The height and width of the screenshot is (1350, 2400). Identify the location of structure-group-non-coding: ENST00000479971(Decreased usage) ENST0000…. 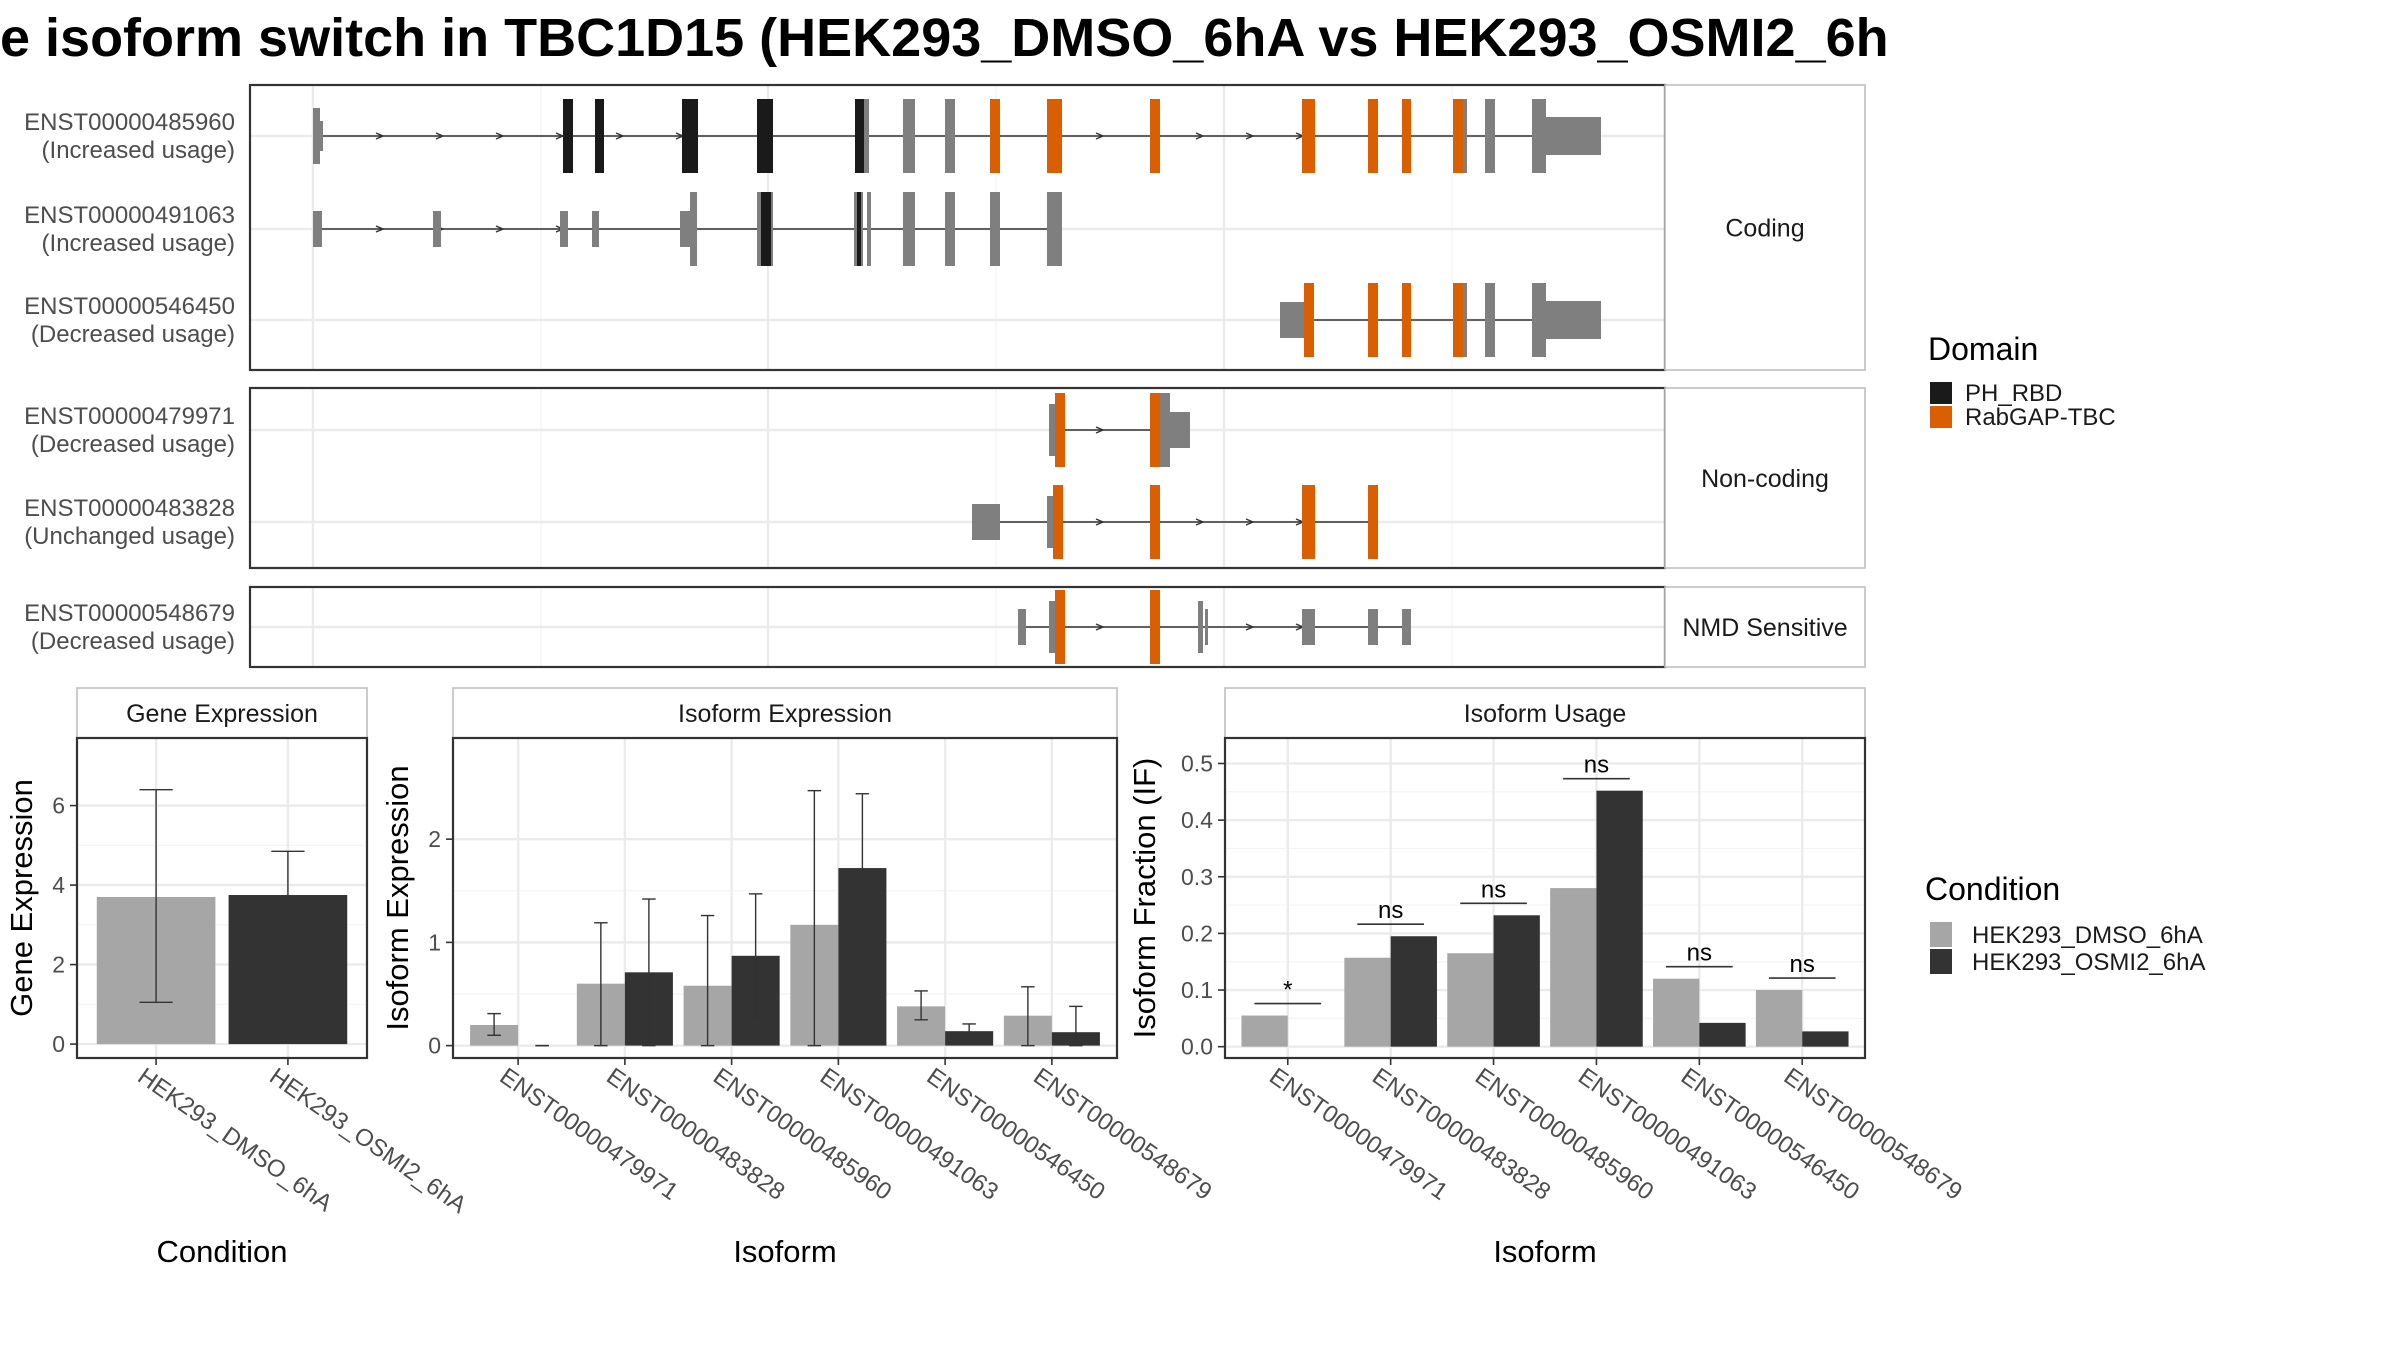
(945, 478).